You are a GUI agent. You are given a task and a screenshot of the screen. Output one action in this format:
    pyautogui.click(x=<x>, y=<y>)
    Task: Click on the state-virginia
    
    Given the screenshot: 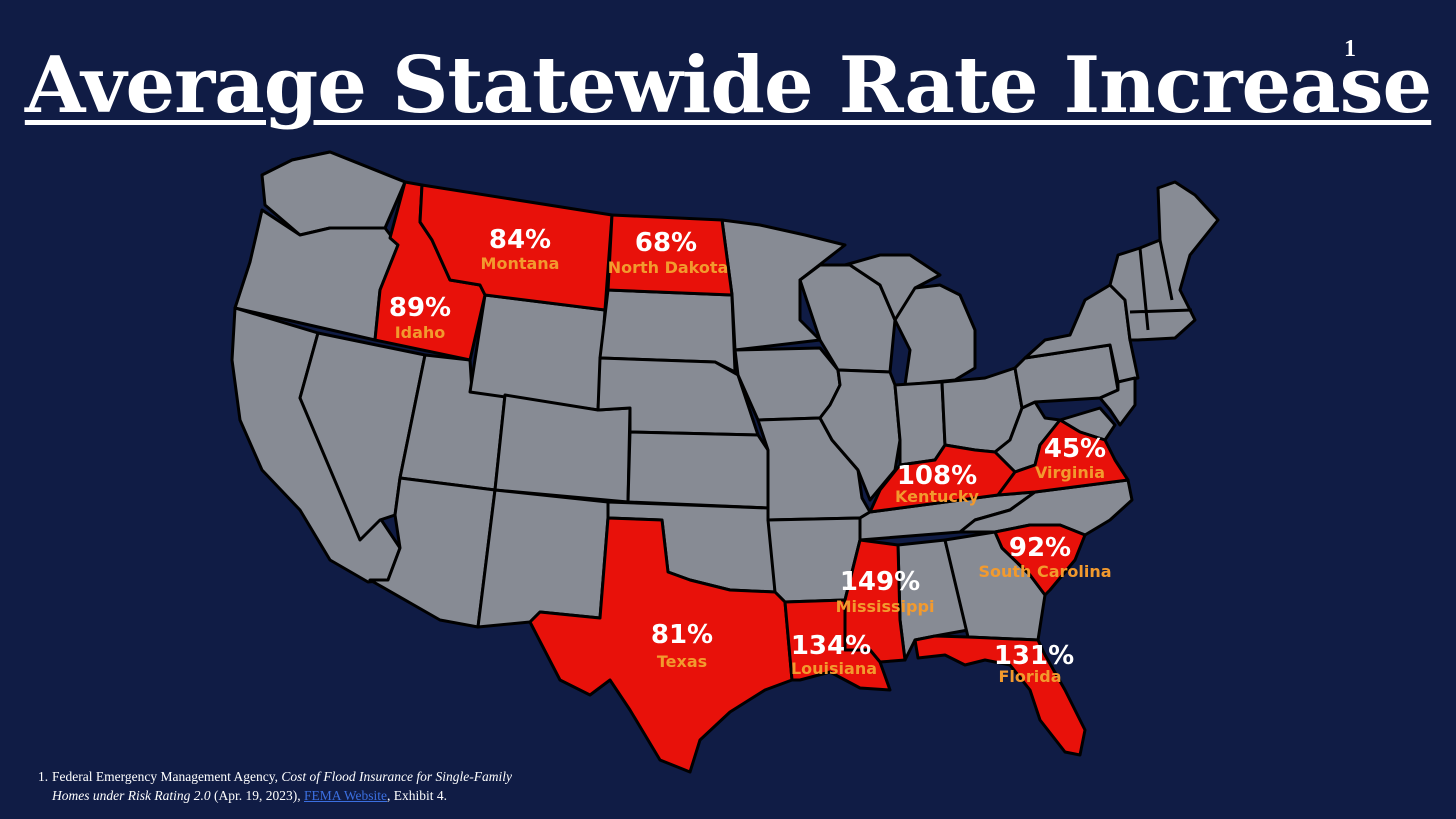 What is the action you would take?
    pyautogui.click(x=1063, y=457)
    